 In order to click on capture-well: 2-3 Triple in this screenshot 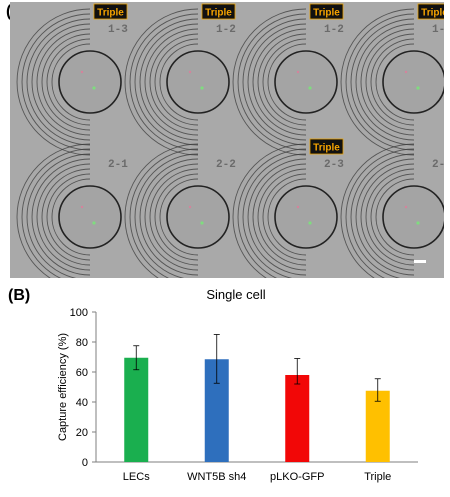, I will do `click(288, 208)`.